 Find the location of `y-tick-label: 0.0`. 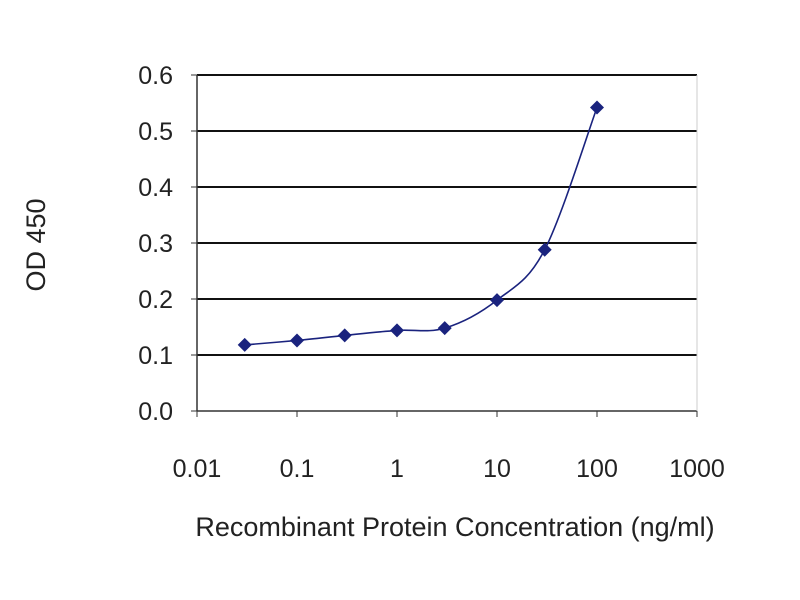

y-tick-label: 0.0 is located at coordinates (155, 412).